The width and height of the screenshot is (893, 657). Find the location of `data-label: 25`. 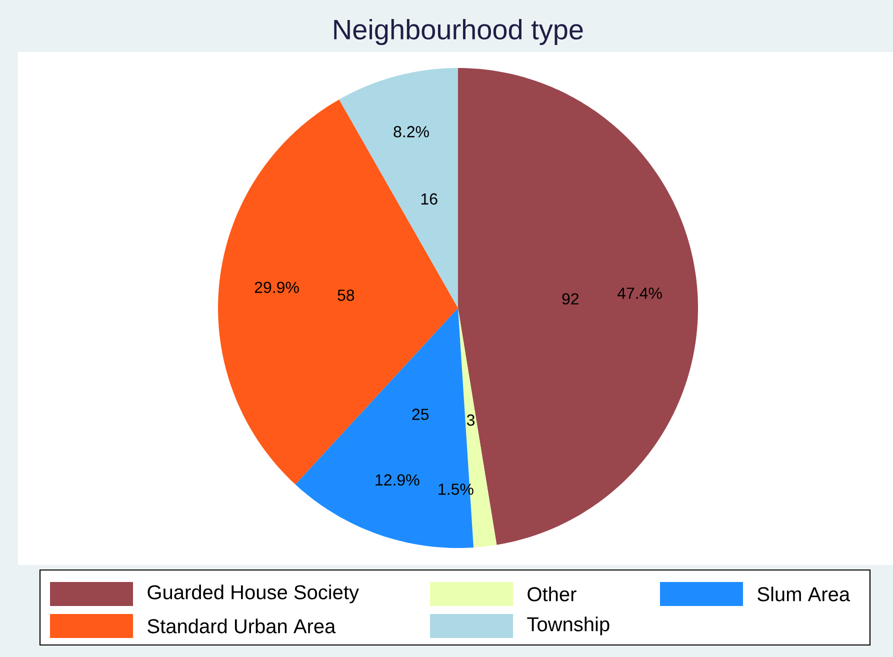

data-label: 25 is located at coordinates (420, 414).